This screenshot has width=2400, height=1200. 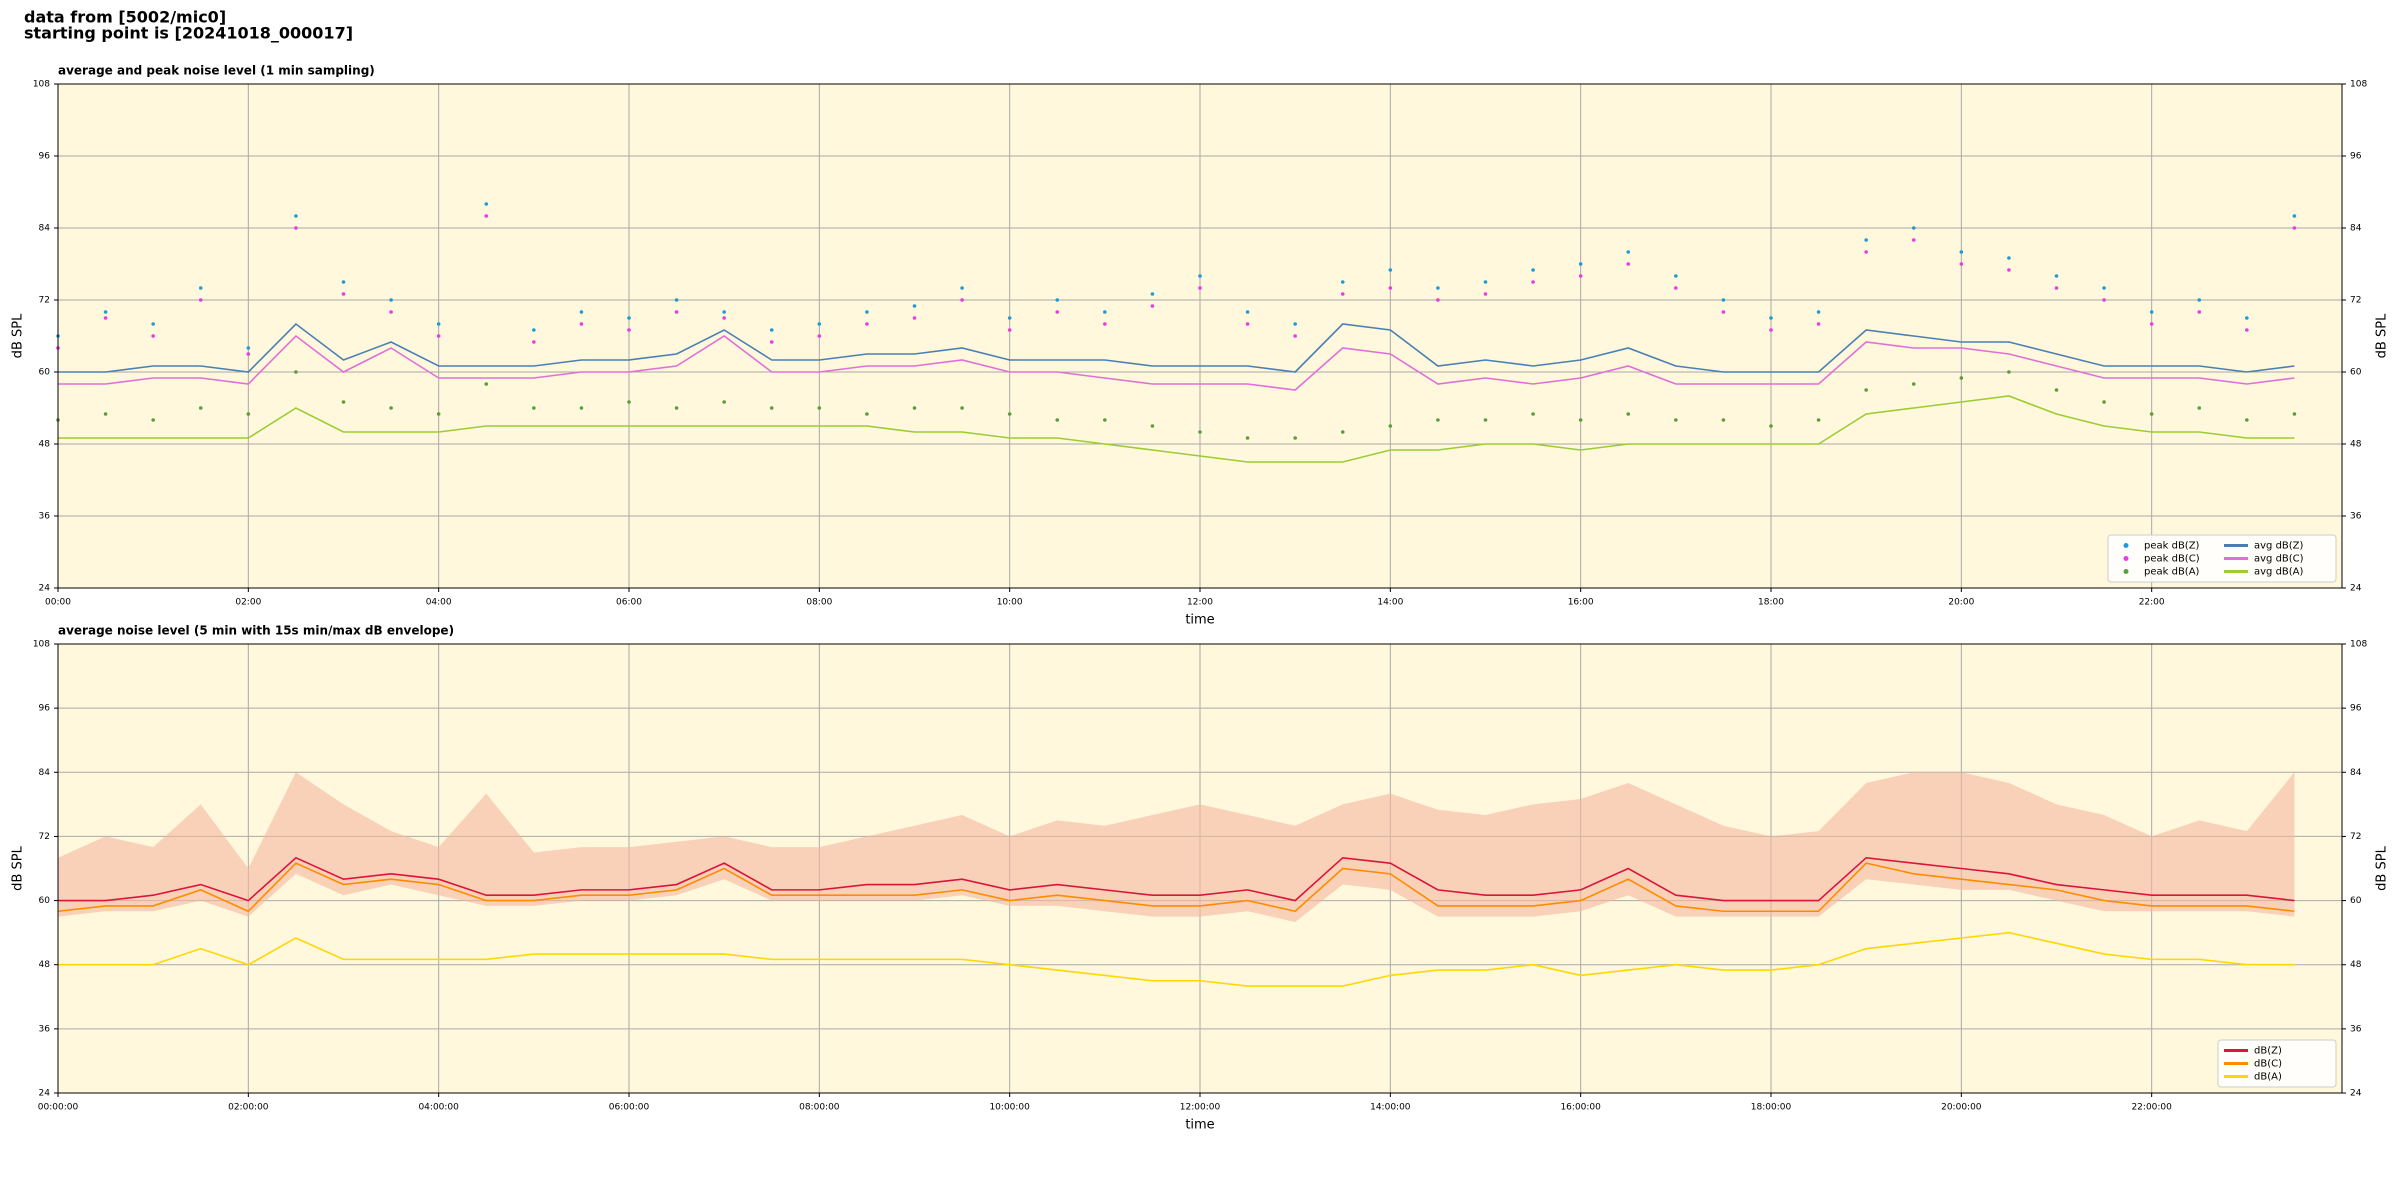 I want to click on x-tick-label: 18:00:00, so click(x=1771, y=1108).